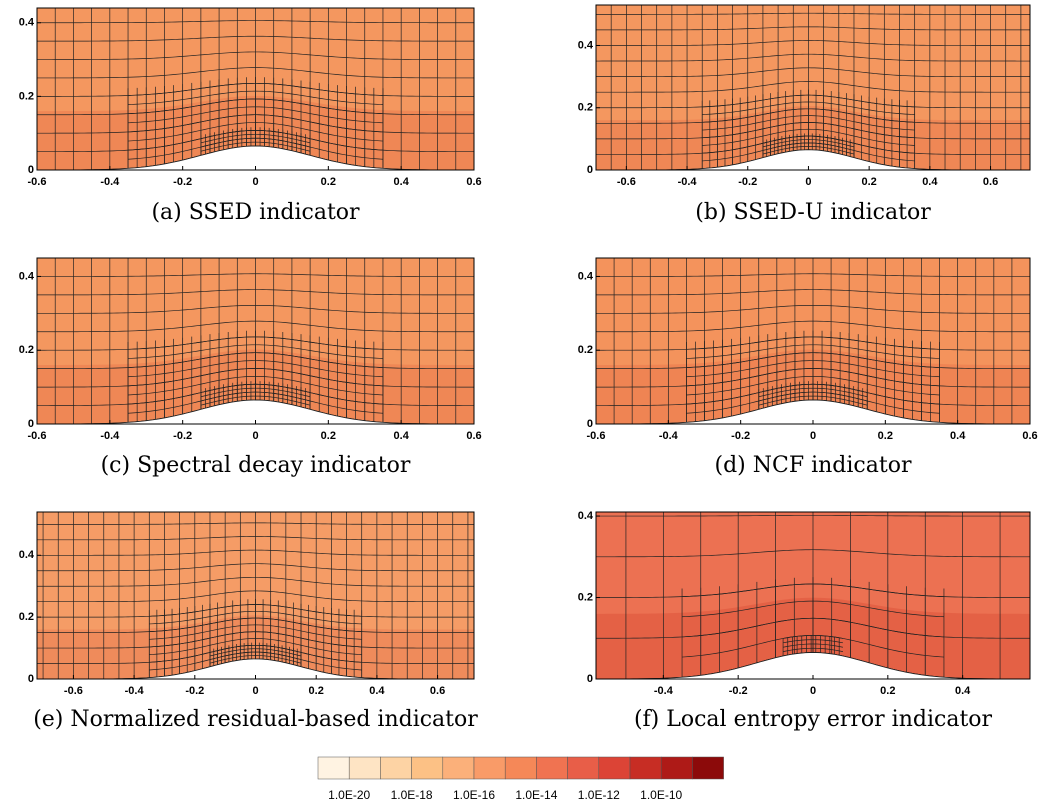 The height and width of the screenshot is (809, 1040). I want to click on caption: (b) SSED-U indicator, so click(813, 212).